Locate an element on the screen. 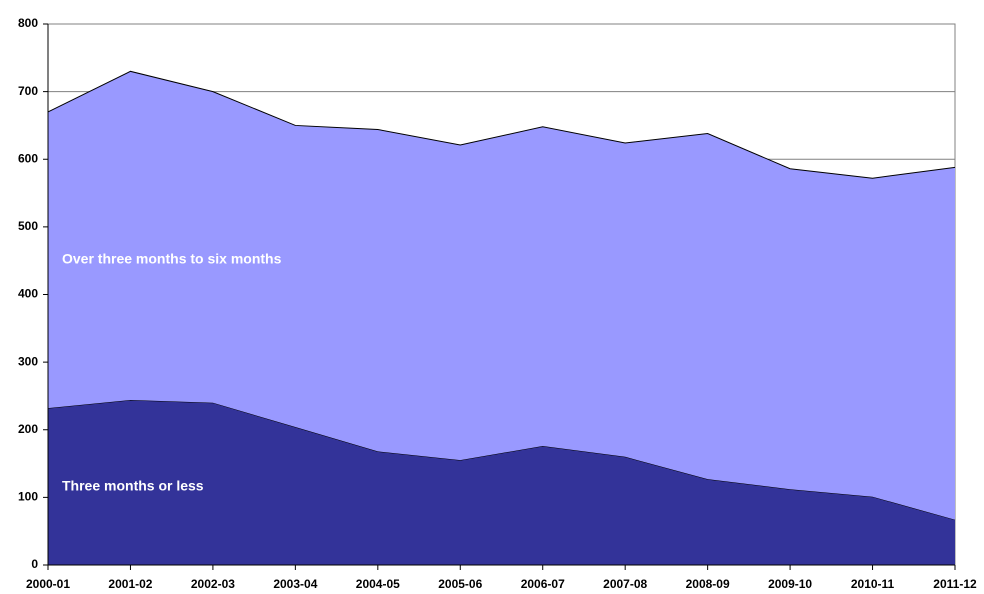  series-label: Three months or less is located at coordinates (133, 485).